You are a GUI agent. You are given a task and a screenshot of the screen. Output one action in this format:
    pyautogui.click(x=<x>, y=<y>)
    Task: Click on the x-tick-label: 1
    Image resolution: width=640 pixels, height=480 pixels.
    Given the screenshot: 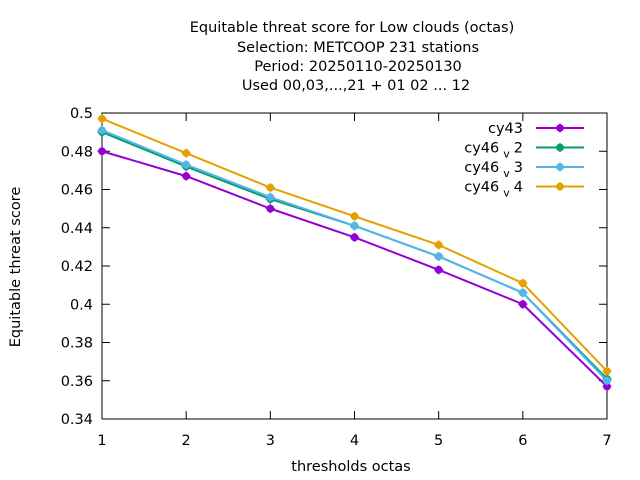 What is the action you would take?
    pyautogui.click(x=101, y=441)
    